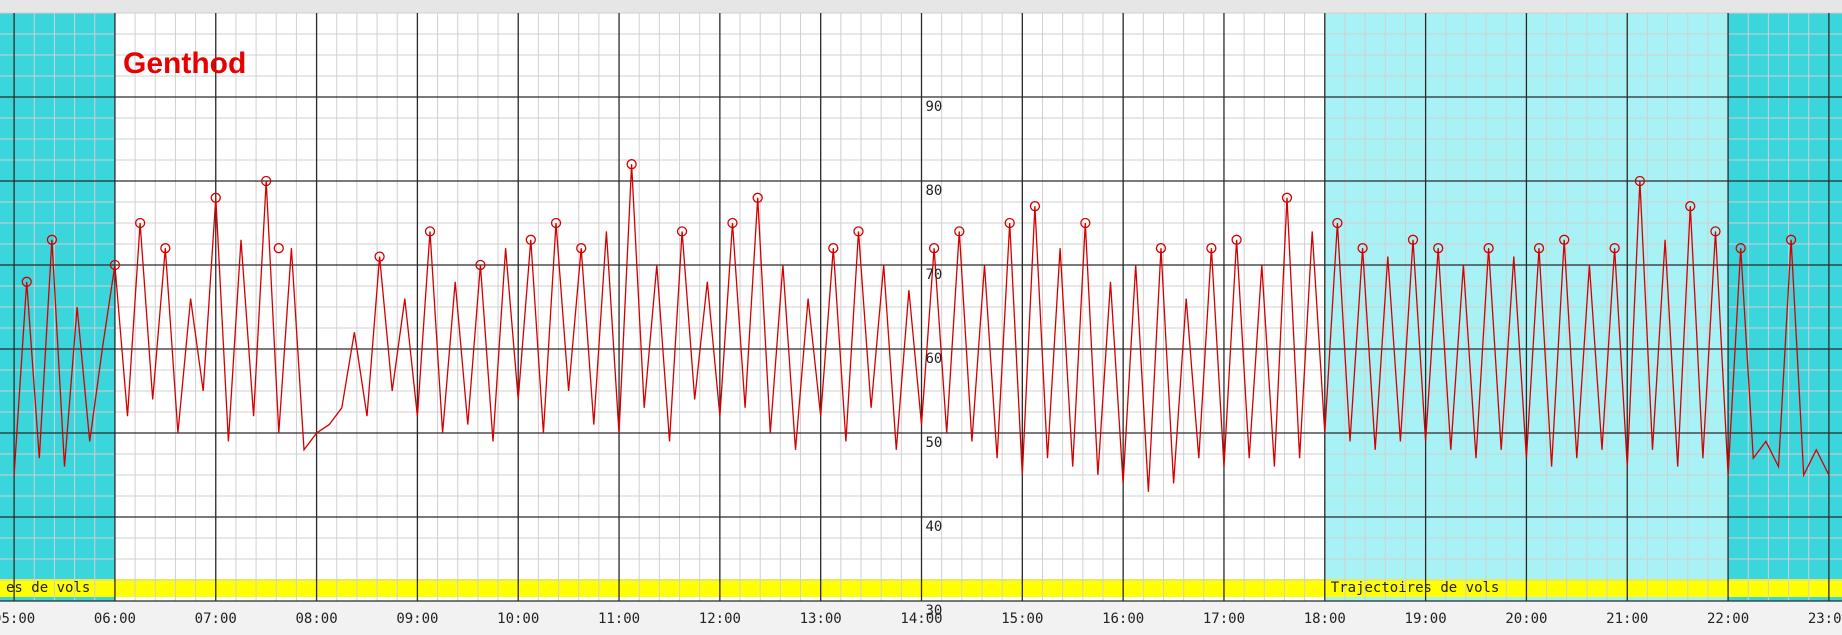 This screenshot has height=635, width=1842. I want to click on x-tick-label: 06:00, so click(115, 619).